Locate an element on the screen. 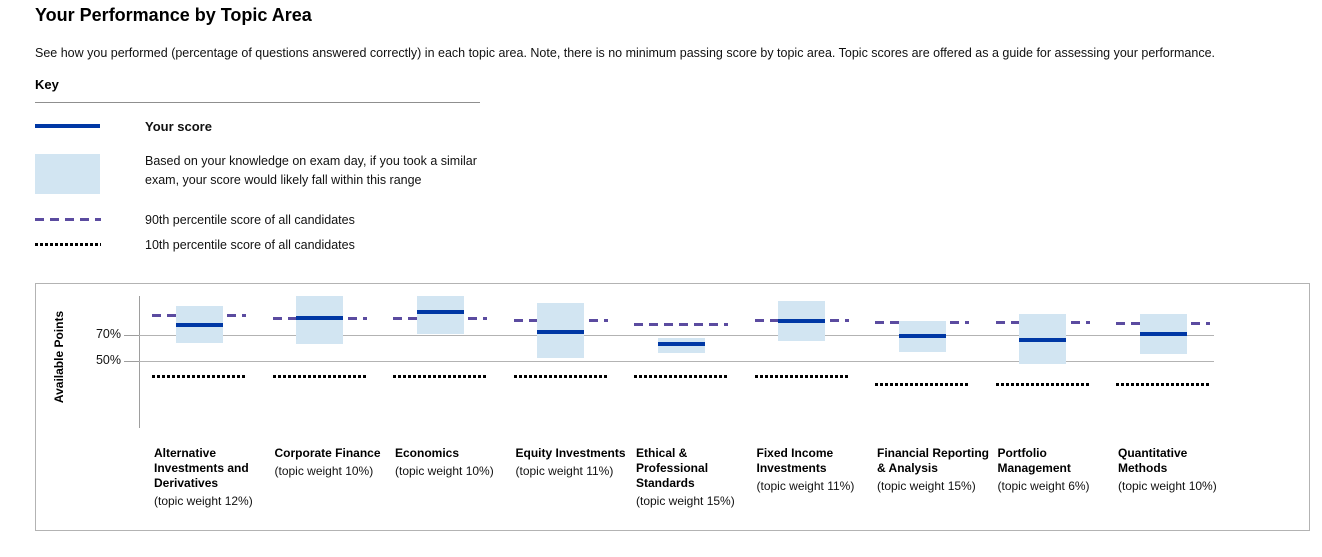  topic-name: Corporate Finance is located at coordinates (327, 453).